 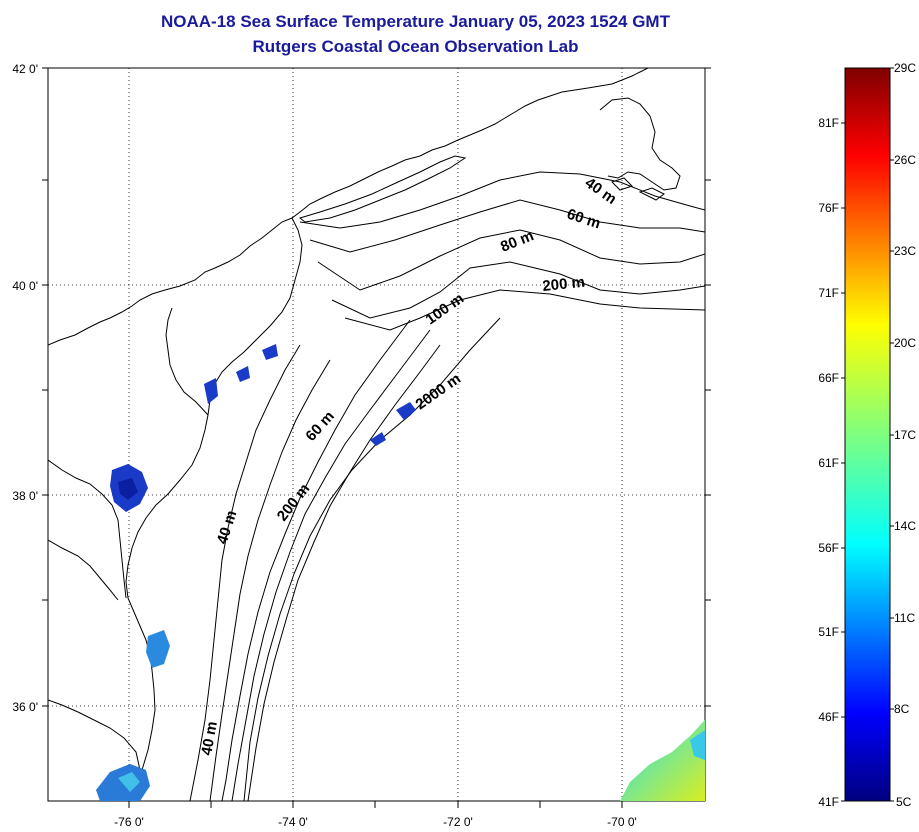 I want to click on colorbar-fahrenheit-label: 41F, so click(x=828, y=802).